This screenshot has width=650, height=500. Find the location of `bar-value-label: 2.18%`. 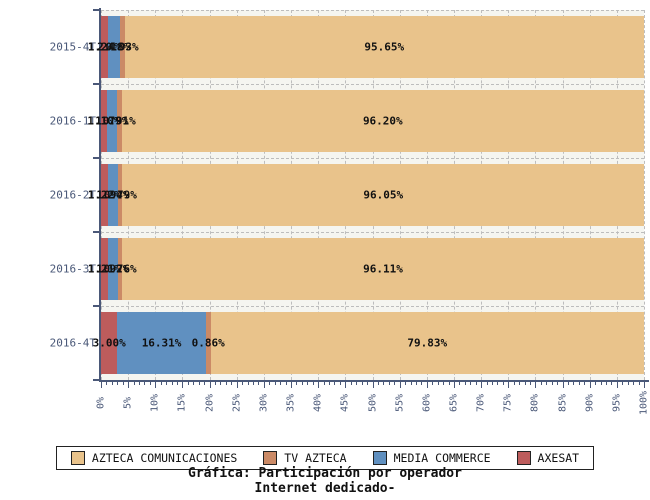

bar-value-label: 2.18% is located at coordinates (114, 47).